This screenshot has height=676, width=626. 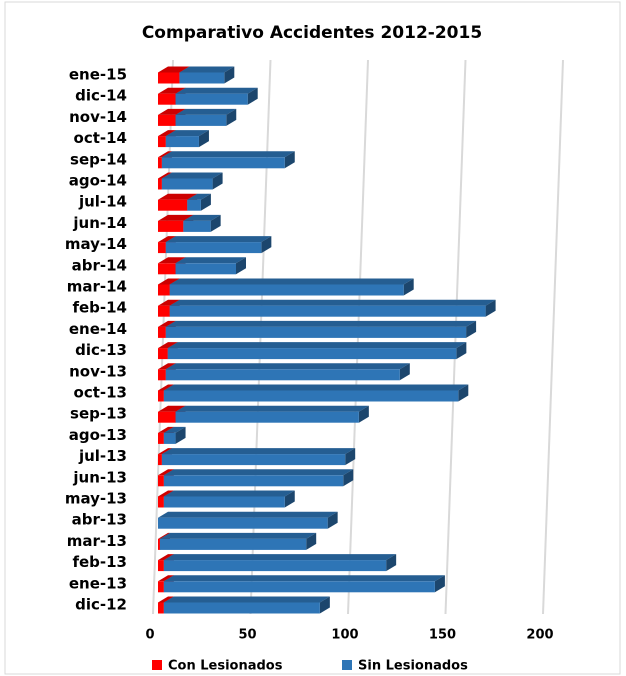 I want to click on y-tick-label: mar-13, so click(x=97, y=541).